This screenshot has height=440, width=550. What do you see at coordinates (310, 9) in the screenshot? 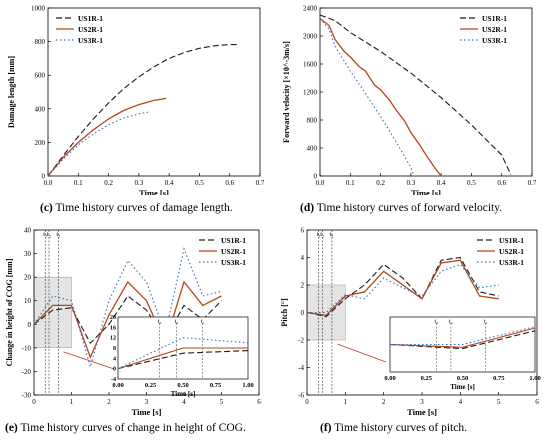
I see `y-tick-label: 2400` at bounding box center [310, 9].